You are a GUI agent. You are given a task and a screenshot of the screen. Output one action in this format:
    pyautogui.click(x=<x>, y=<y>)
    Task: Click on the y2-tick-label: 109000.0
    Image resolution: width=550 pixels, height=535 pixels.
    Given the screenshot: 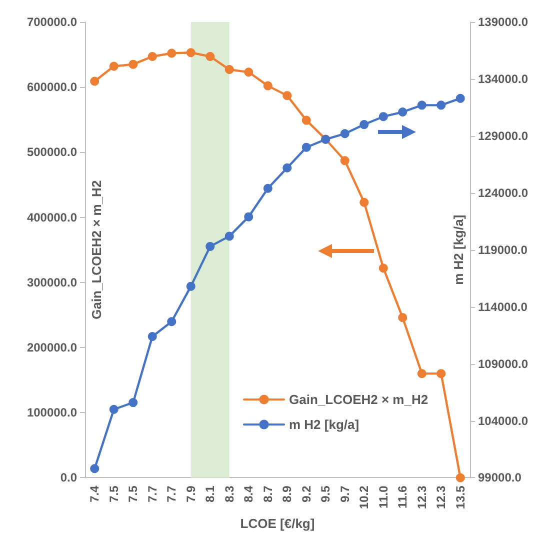 What is the action you would take?
    pyautogui.click(x=503, y=363)
    